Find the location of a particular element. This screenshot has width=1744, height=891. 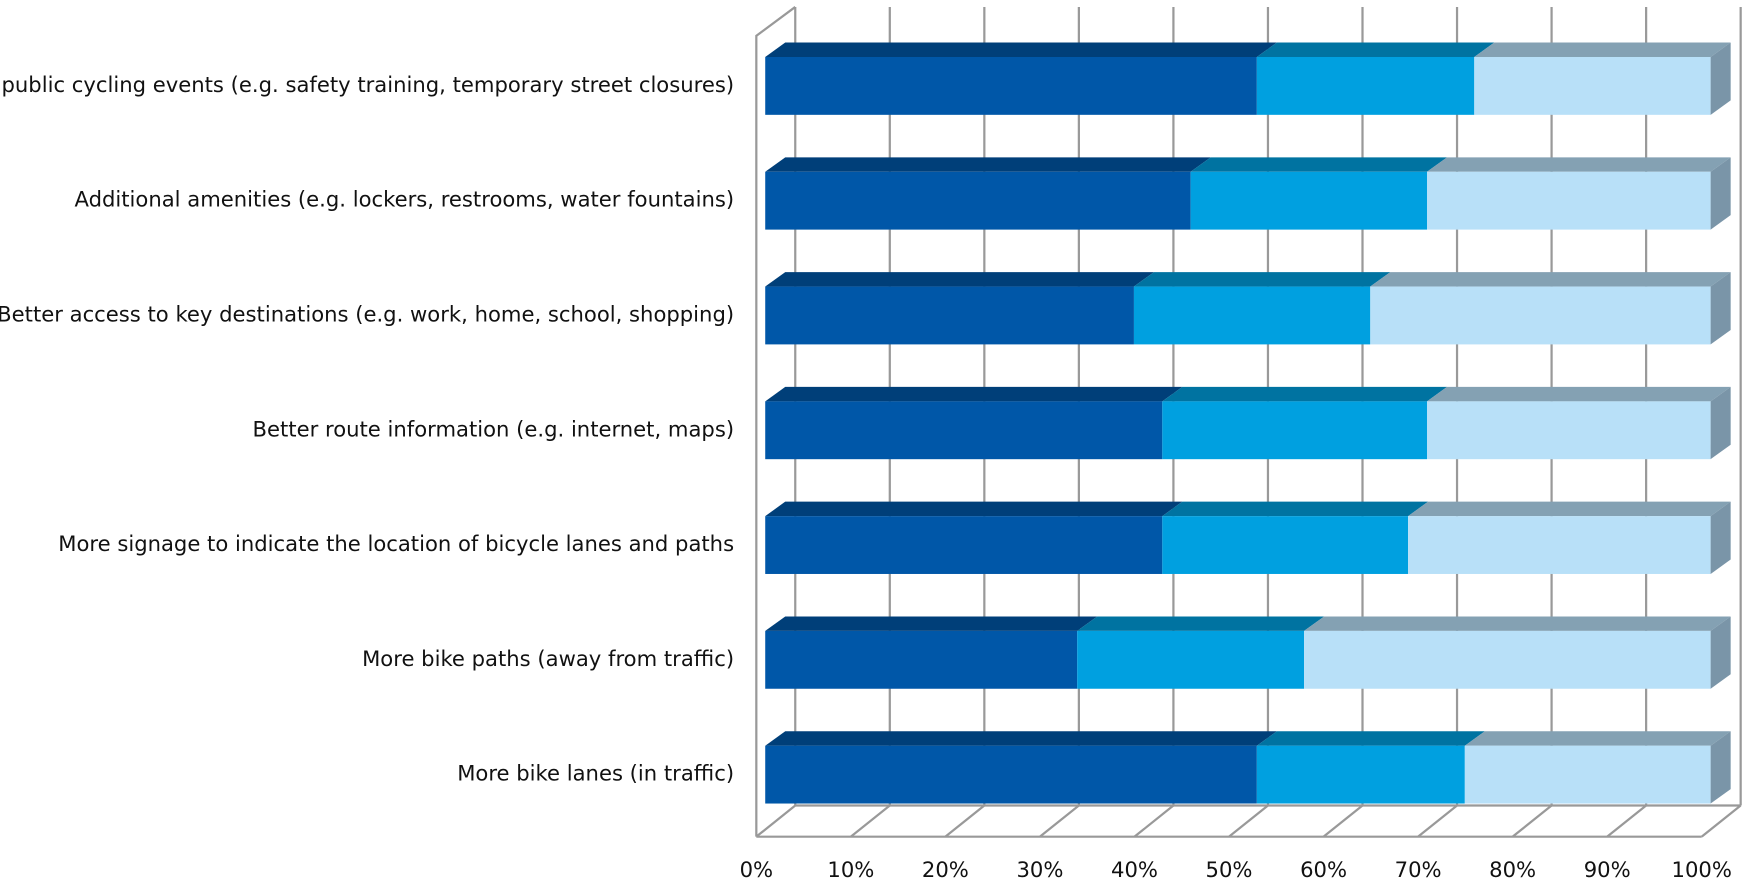

x-tick-label: 10% is located at coordinates (850, 869).